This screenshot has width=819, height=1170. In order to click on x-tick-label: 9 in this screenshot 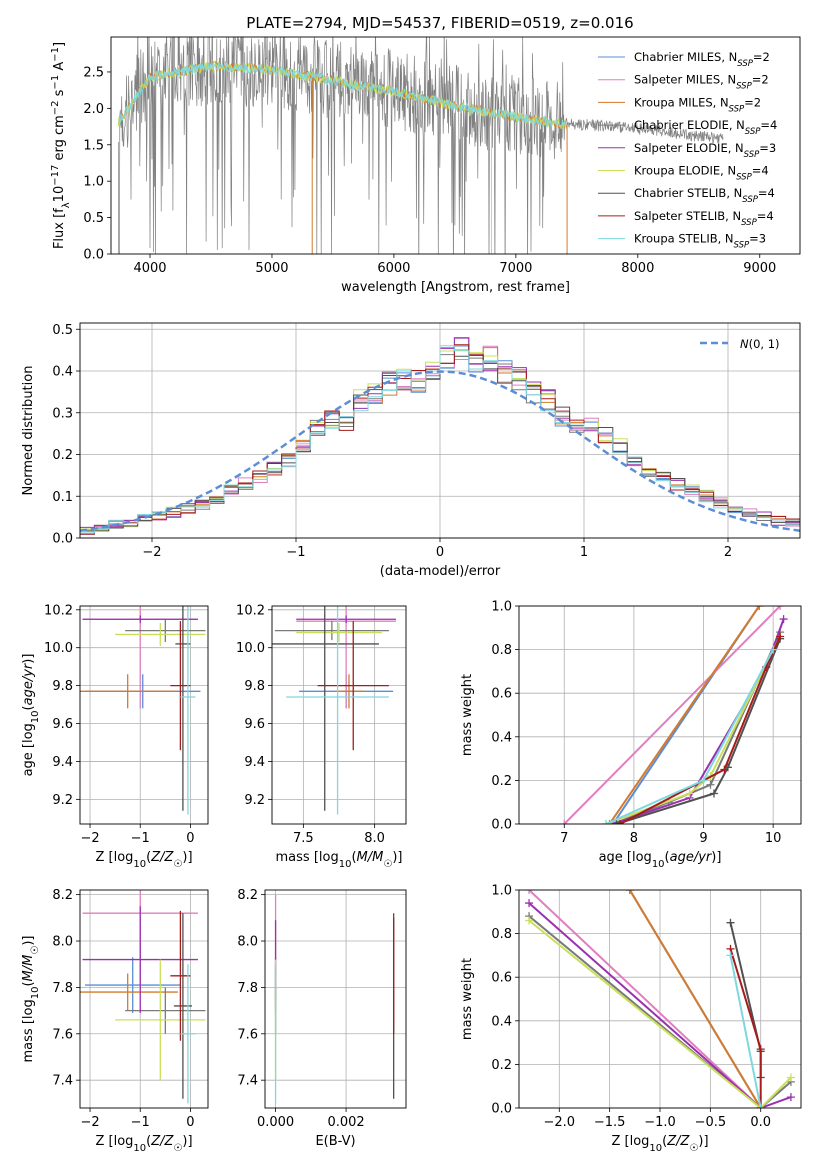, I will do `click(703, 838)`.